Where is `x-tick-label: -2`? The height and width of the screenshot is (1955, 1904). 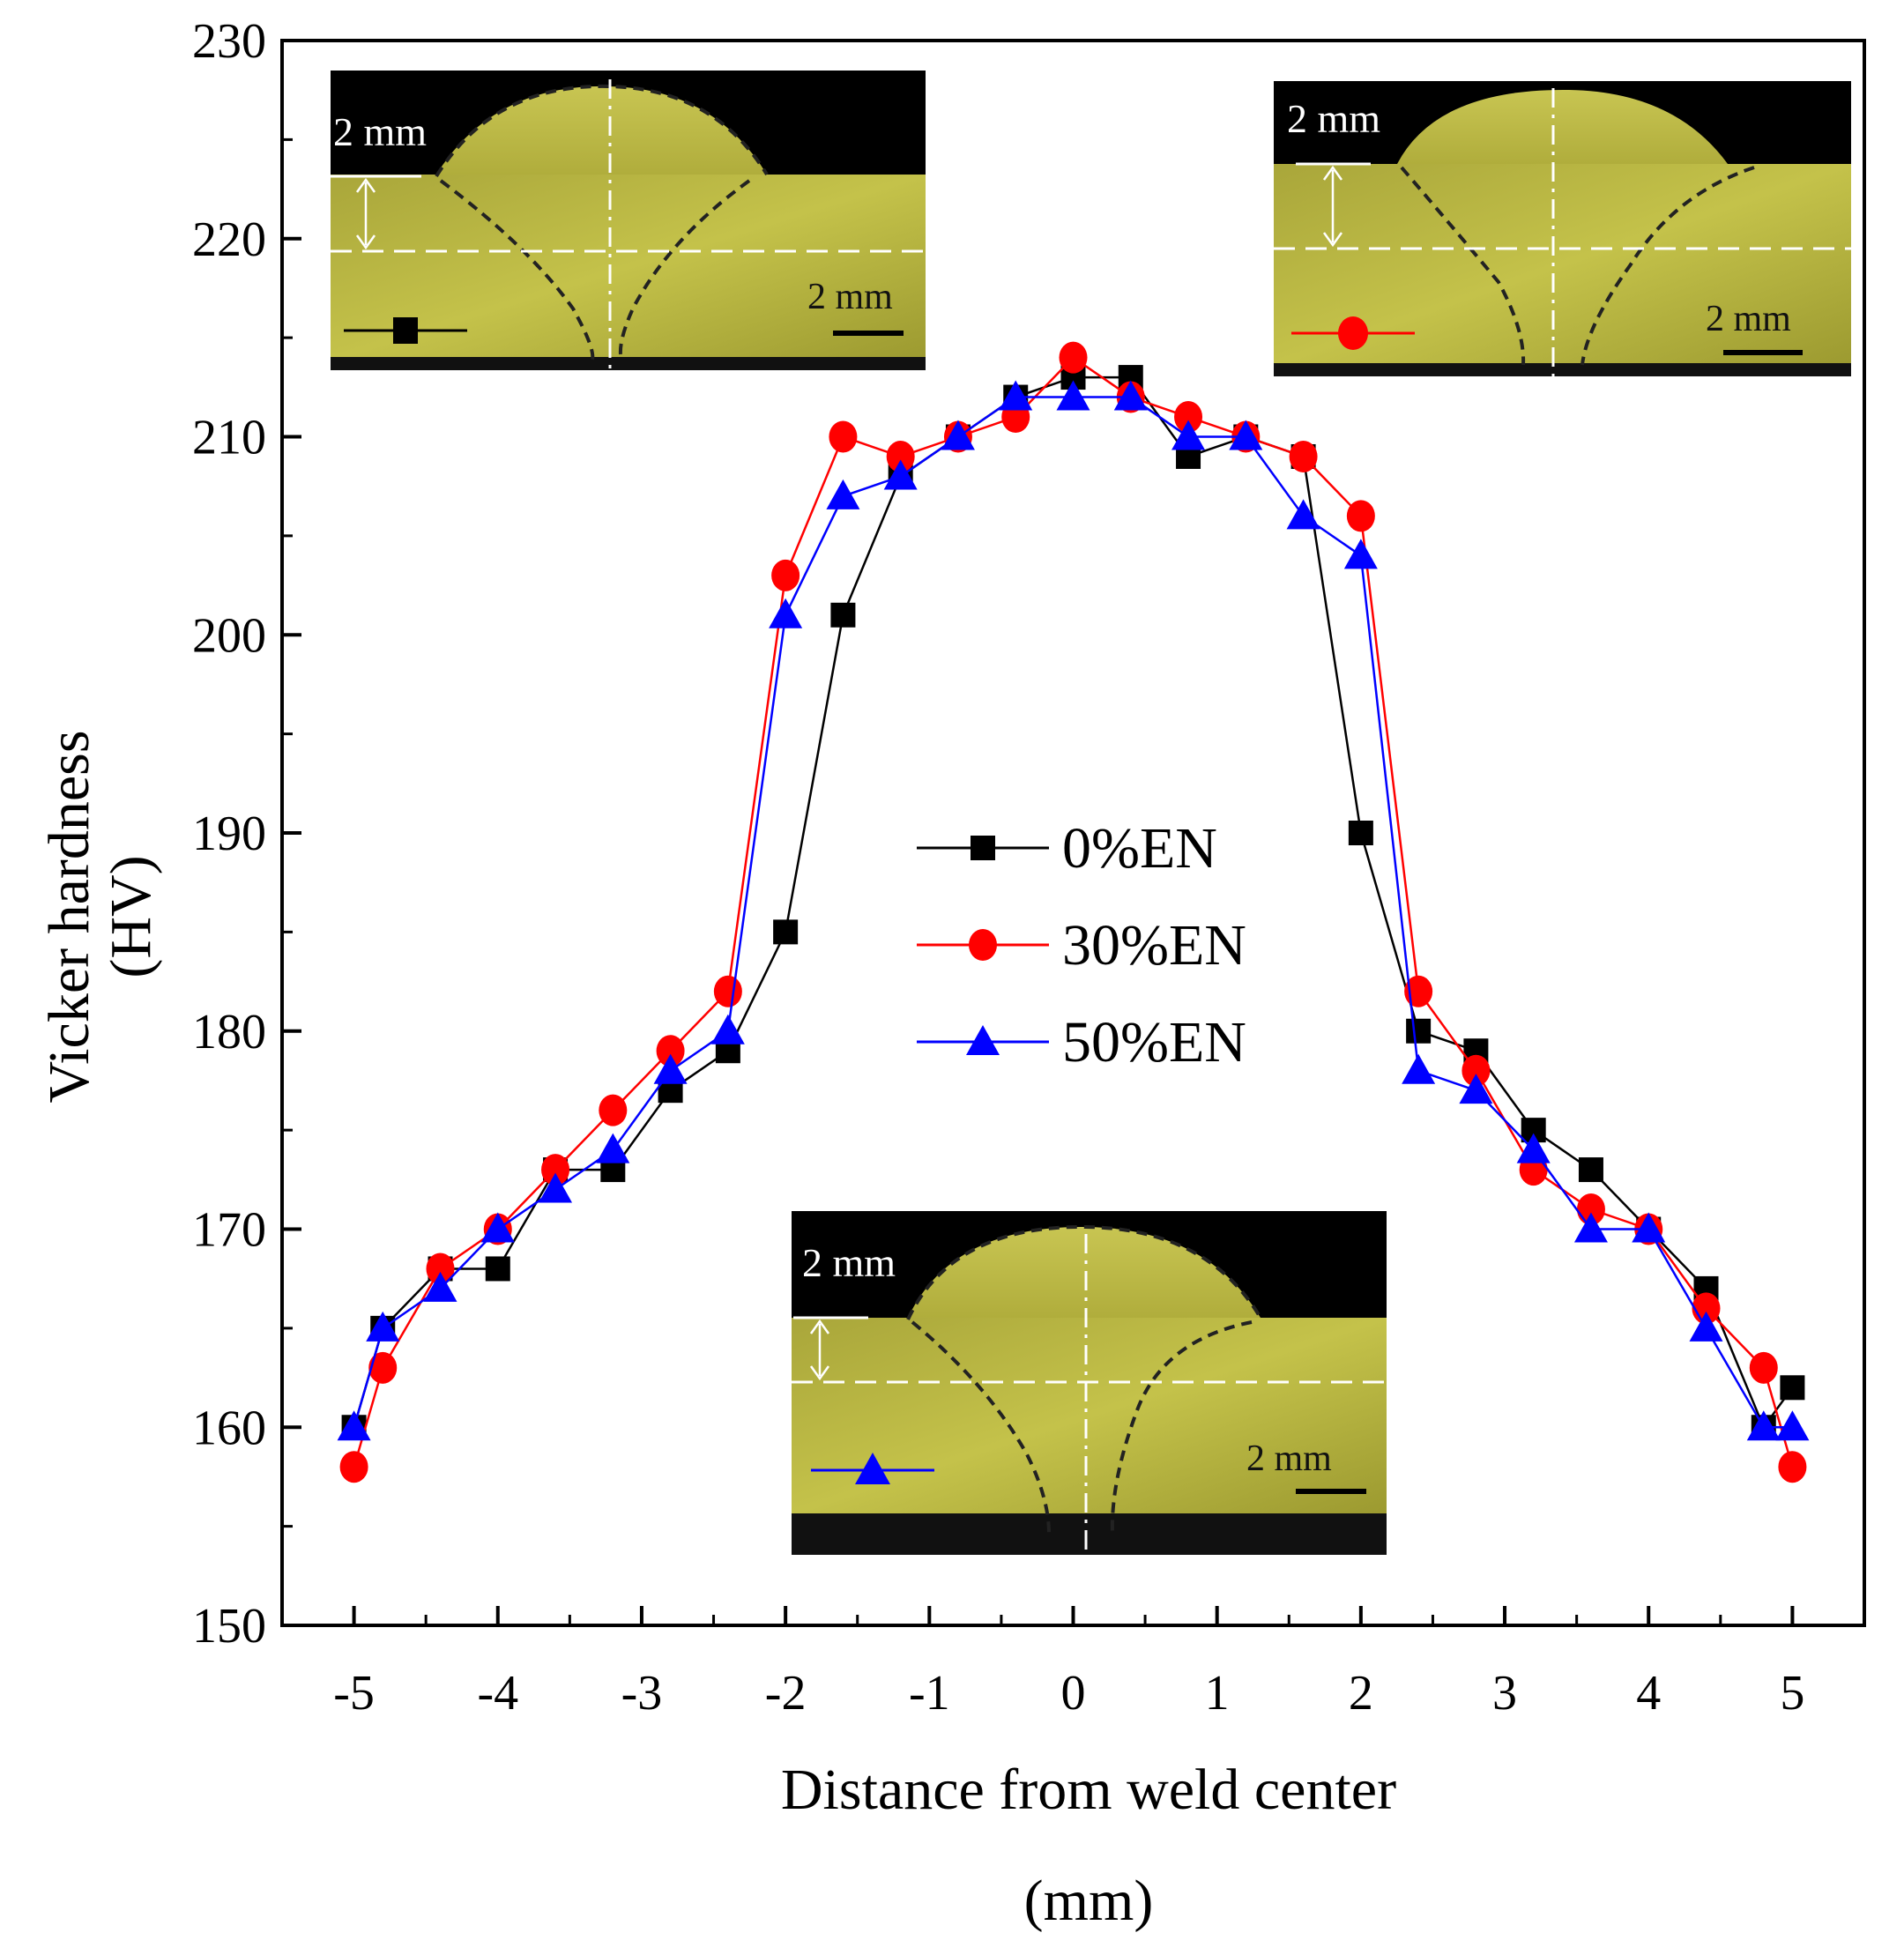
x-tick-label: -2 is located at coordinates (786, 1694).